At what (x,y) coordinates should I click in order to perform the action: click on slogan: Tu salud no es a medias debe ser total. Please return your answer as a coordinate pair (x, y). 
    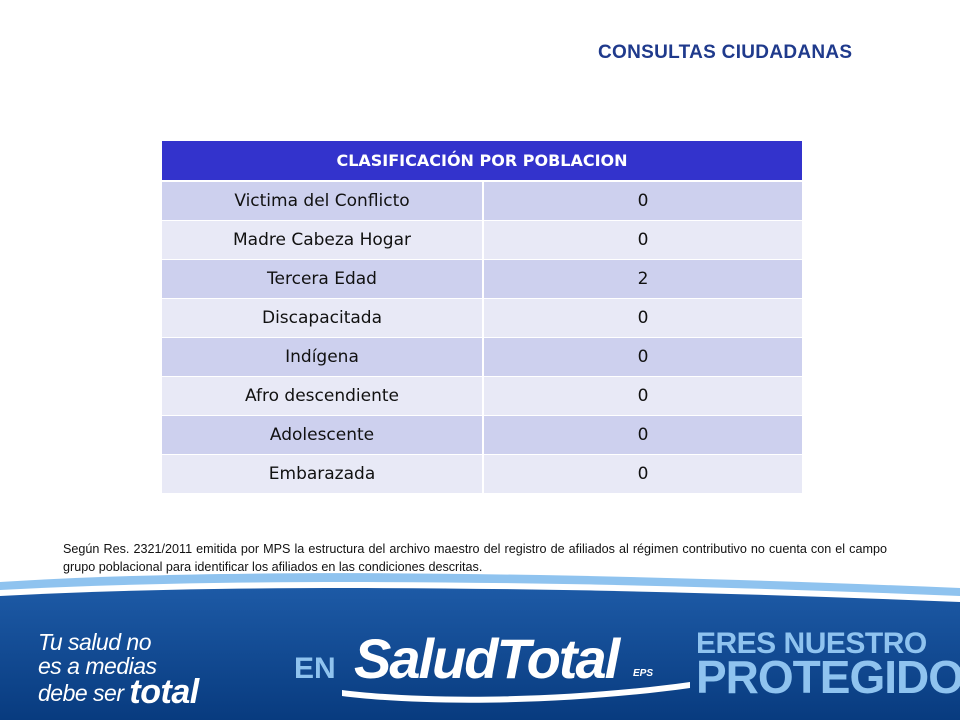
    Looking at the image, I should click on (118, 670).